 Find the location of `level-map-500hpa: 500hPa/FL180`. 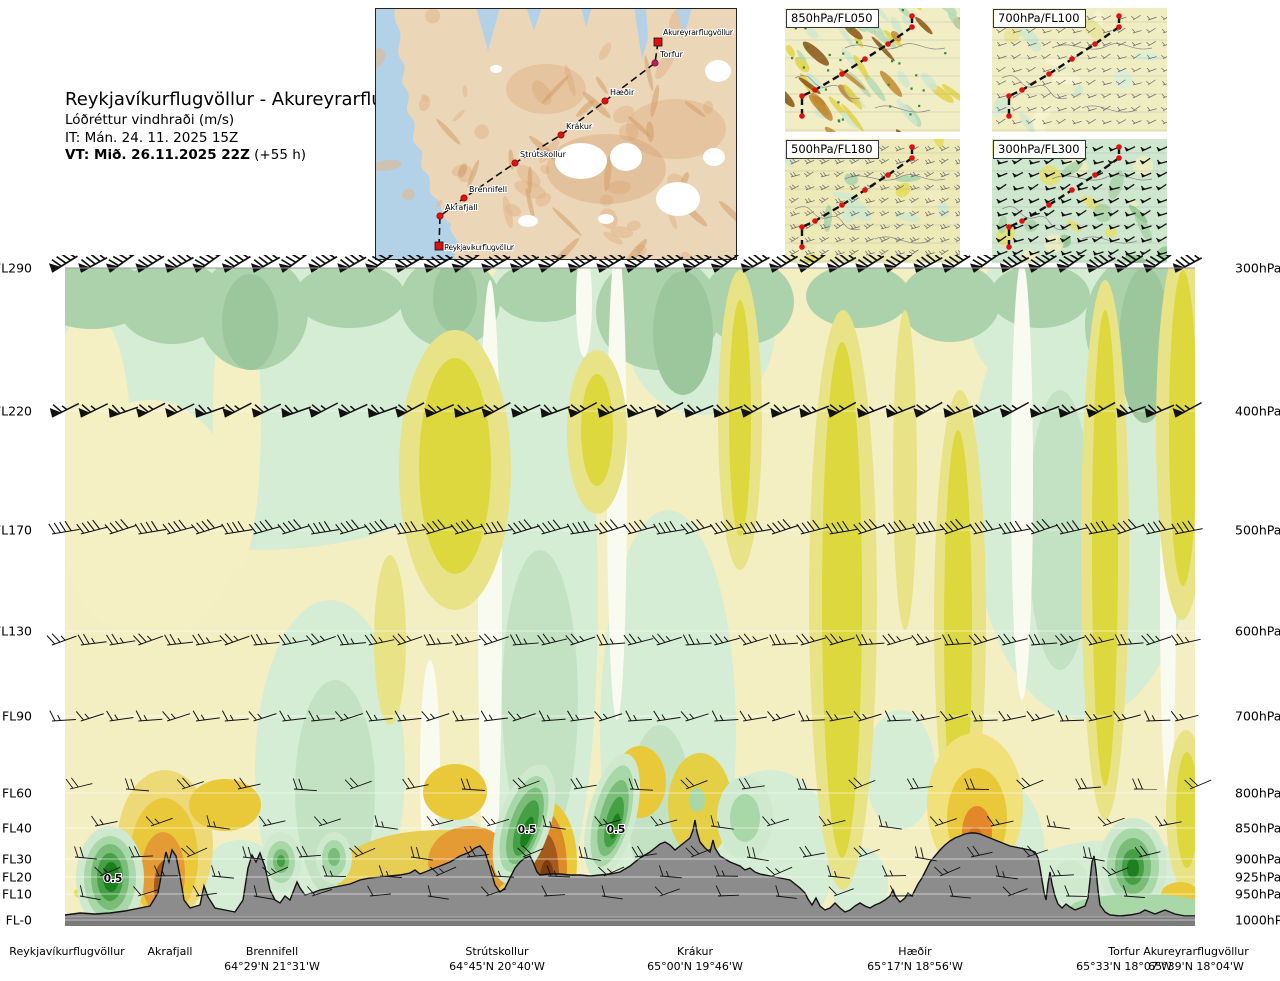

level-map-500hpa: 500hPa/FL180 is located at coordinates (905, 213).